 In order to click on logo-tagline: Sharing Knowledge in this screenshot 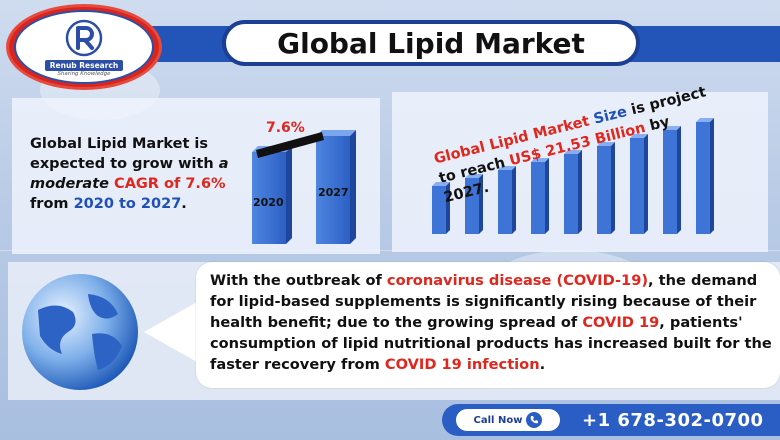, I will do `click(84, 73)`.